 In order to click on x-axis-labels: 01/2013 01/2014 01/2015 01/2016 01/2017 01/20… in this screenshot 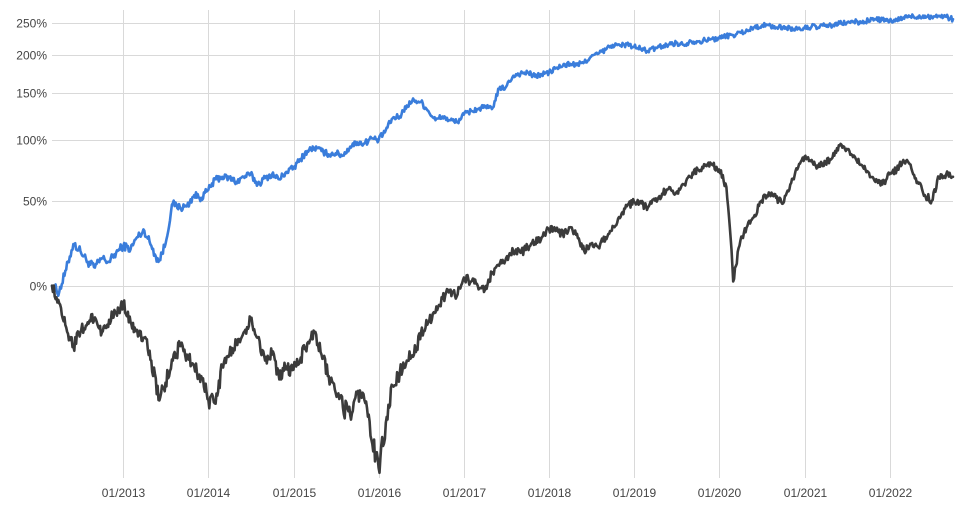, I will do `click(507, 493)`.